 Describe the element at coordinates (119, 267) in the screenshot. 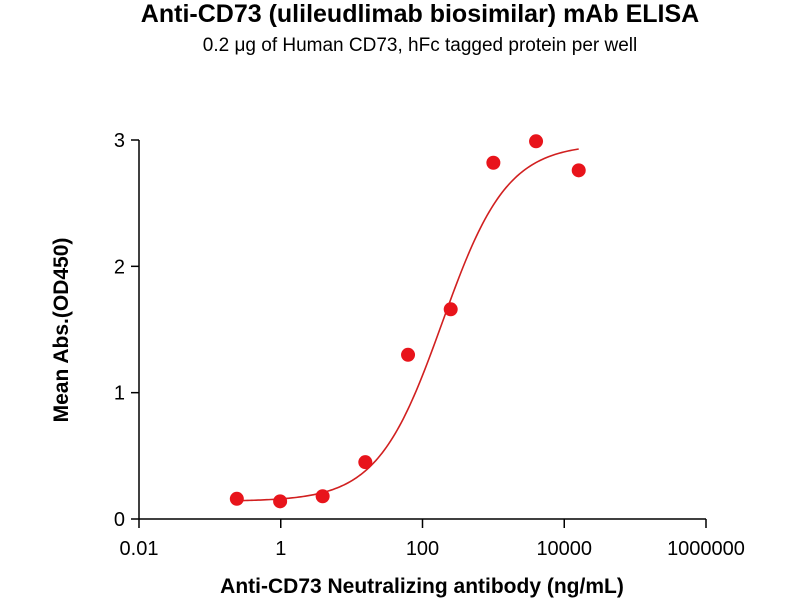

I see `y-tick-label: 2` at that location.